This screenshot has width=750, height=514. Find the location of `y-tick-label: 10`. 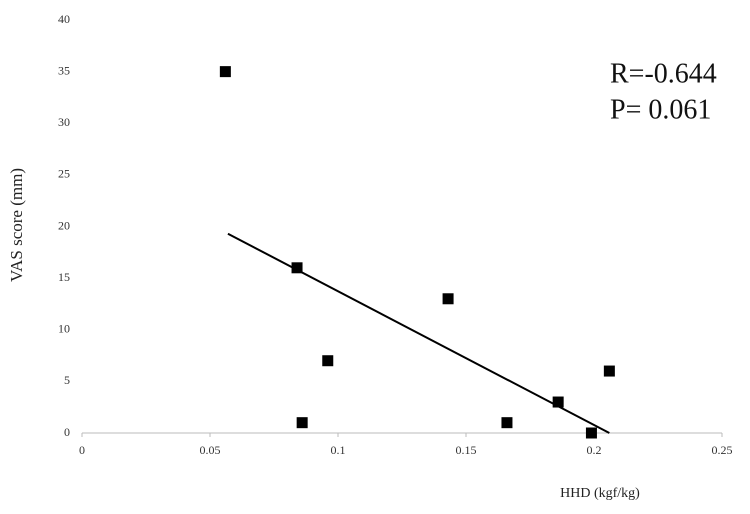

y-tick-label: 10 is located at coordinates (64, 329).